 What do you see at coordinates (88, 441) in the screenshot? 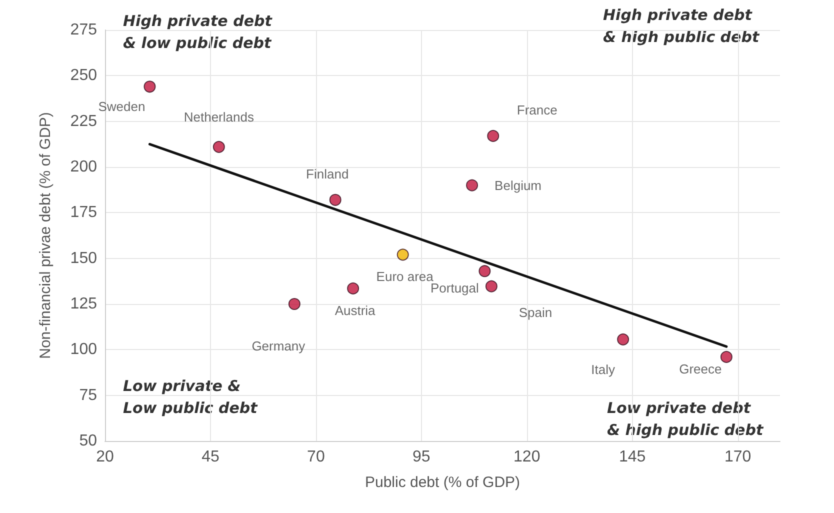
I see `y-tick-label: 50` at bounding box center [88, 441].